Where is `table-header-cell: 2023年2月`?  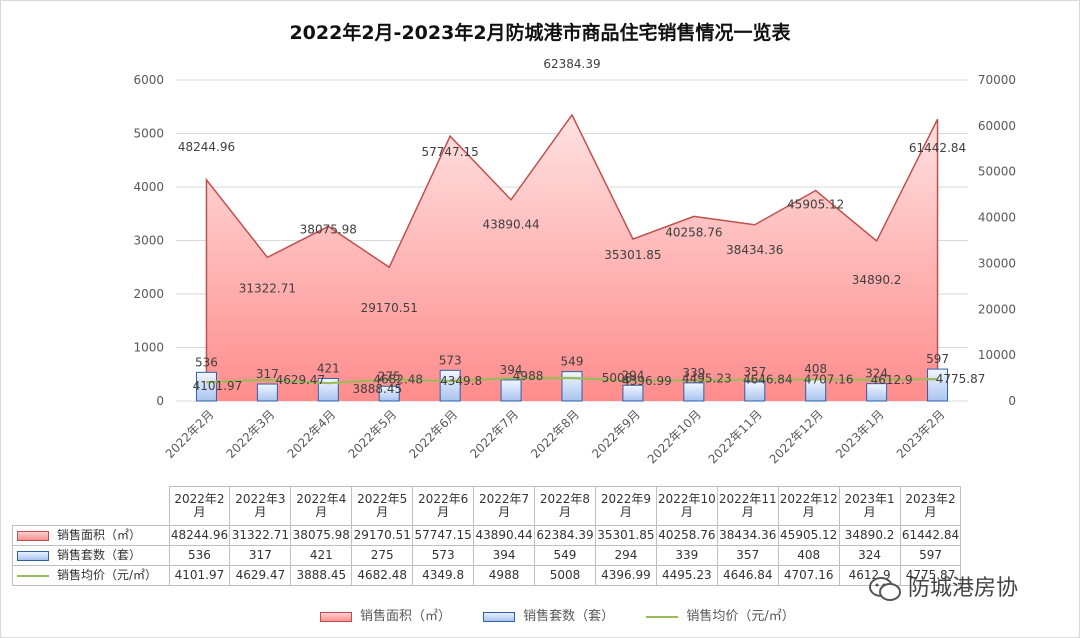 table-header-cell: 2023年2月 is located at coordinates (930, 506).